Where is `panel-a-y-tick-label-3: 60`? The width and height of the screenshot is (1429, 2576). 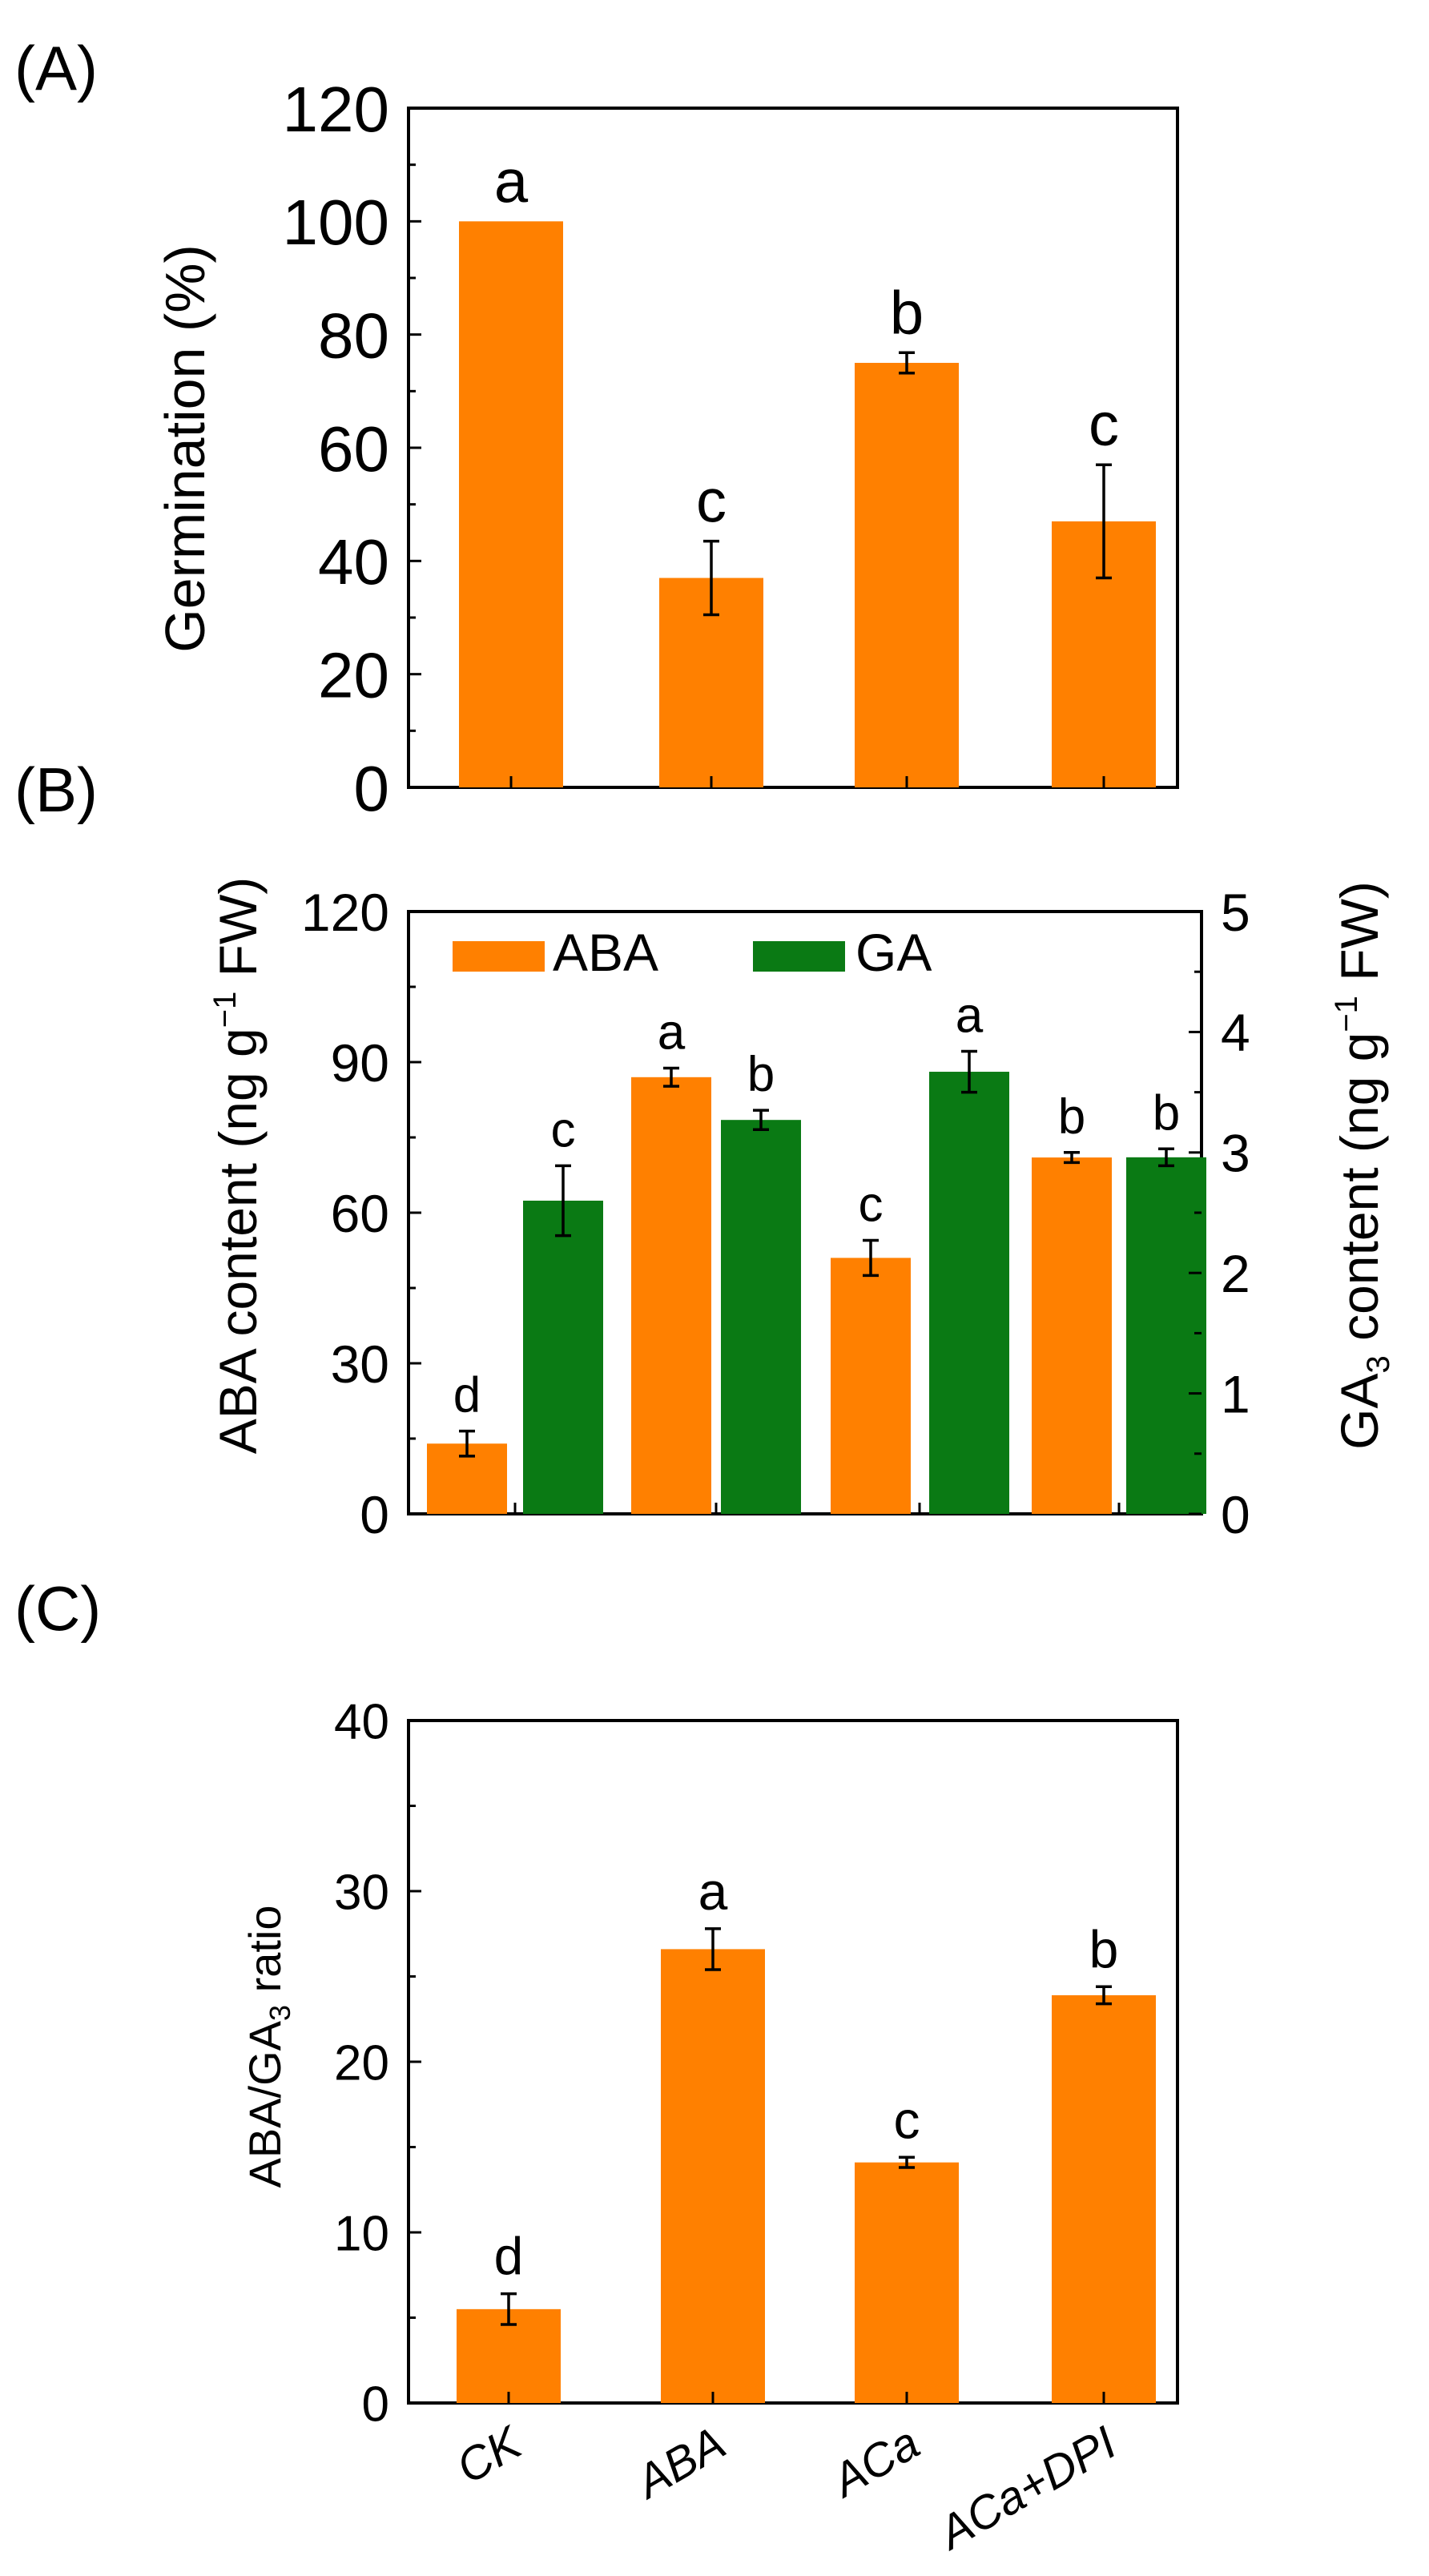
panel-a-y-tick-label-3: 60 is located at coordinates (353, 449).